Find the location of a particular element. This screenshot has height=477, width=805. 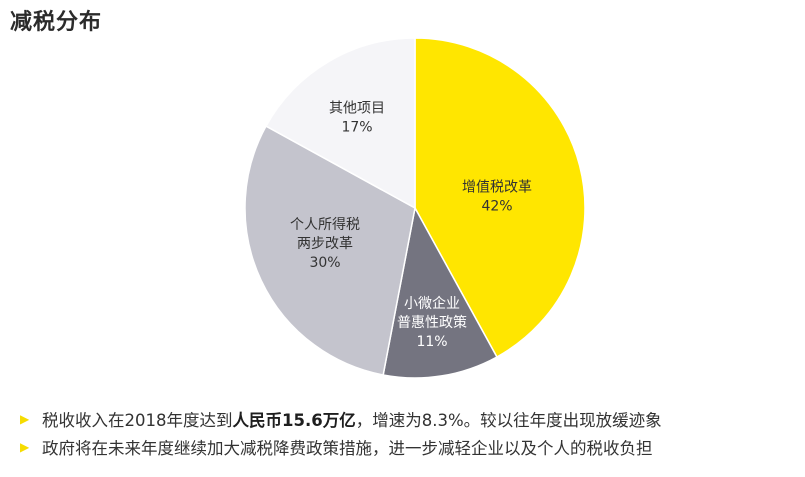

bullet-text: 政府将在未来年度继续加大减税降费政策措施，进一步减轻企业以及个人的税收负担 is located at coordinates (347, 448).